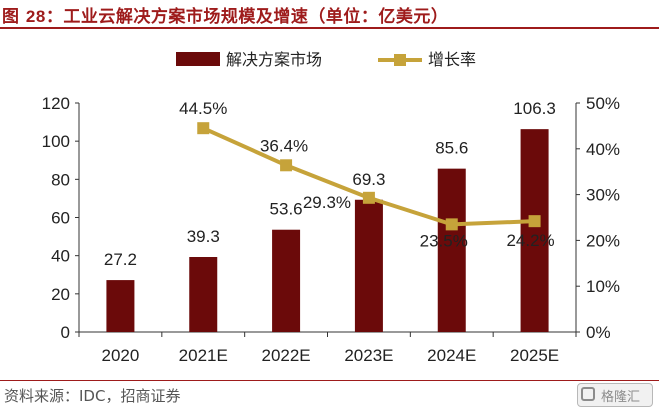  I want to click on x-tick-label: 2022E, so click(285, 355).